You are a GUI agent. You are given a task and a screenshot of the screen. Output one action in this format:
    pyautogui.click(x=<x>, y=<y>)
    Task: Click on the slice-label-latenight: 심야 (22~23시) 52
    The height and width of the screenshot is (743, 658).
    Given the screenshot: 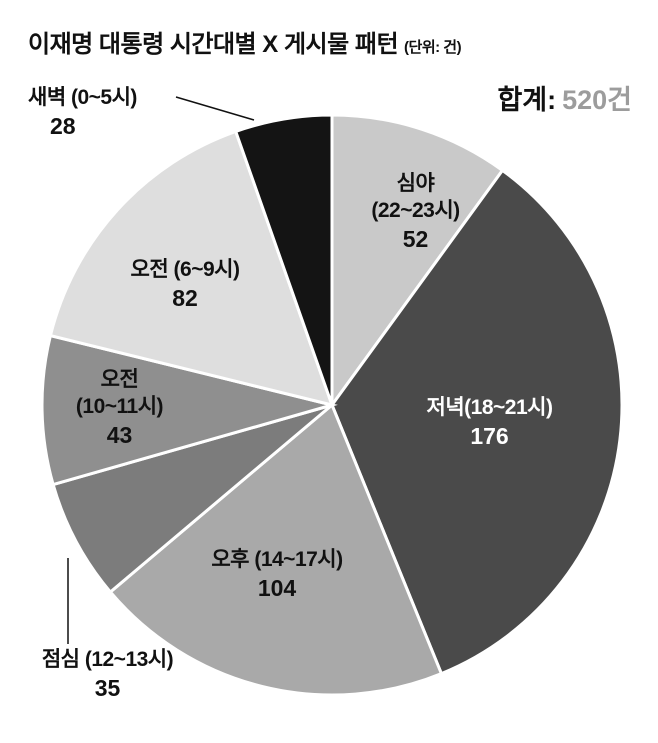 What is the action you would take?
    pyautogui.click(x=415, y=212)
    